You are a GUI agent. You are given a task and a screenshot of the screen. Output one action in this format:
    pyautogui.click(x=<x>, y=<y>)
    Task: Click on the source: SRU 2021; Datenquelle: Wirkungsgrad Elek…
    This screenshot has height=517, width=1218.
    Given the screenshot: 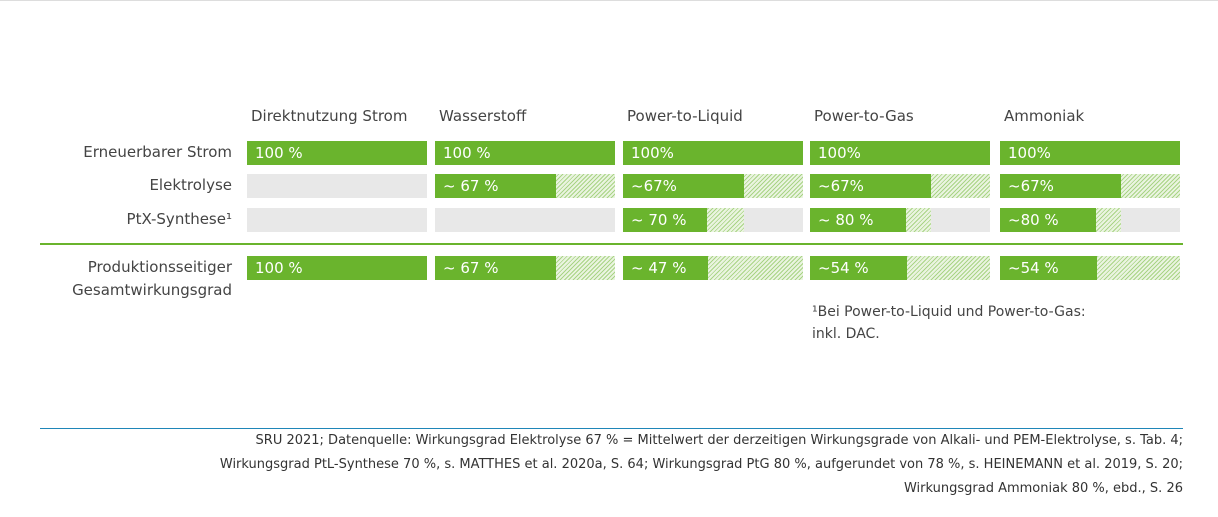 What is the action you would take?
    pyautogui.click(x=719, y=440)
    